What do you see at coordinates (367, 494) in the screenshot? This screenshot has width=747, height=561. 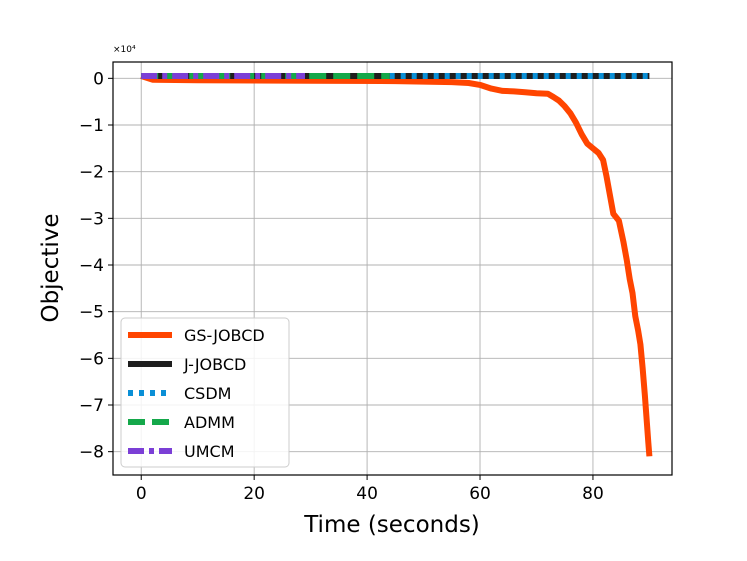 I see `x-tick-label: 40` at bounding box center [367, 494].